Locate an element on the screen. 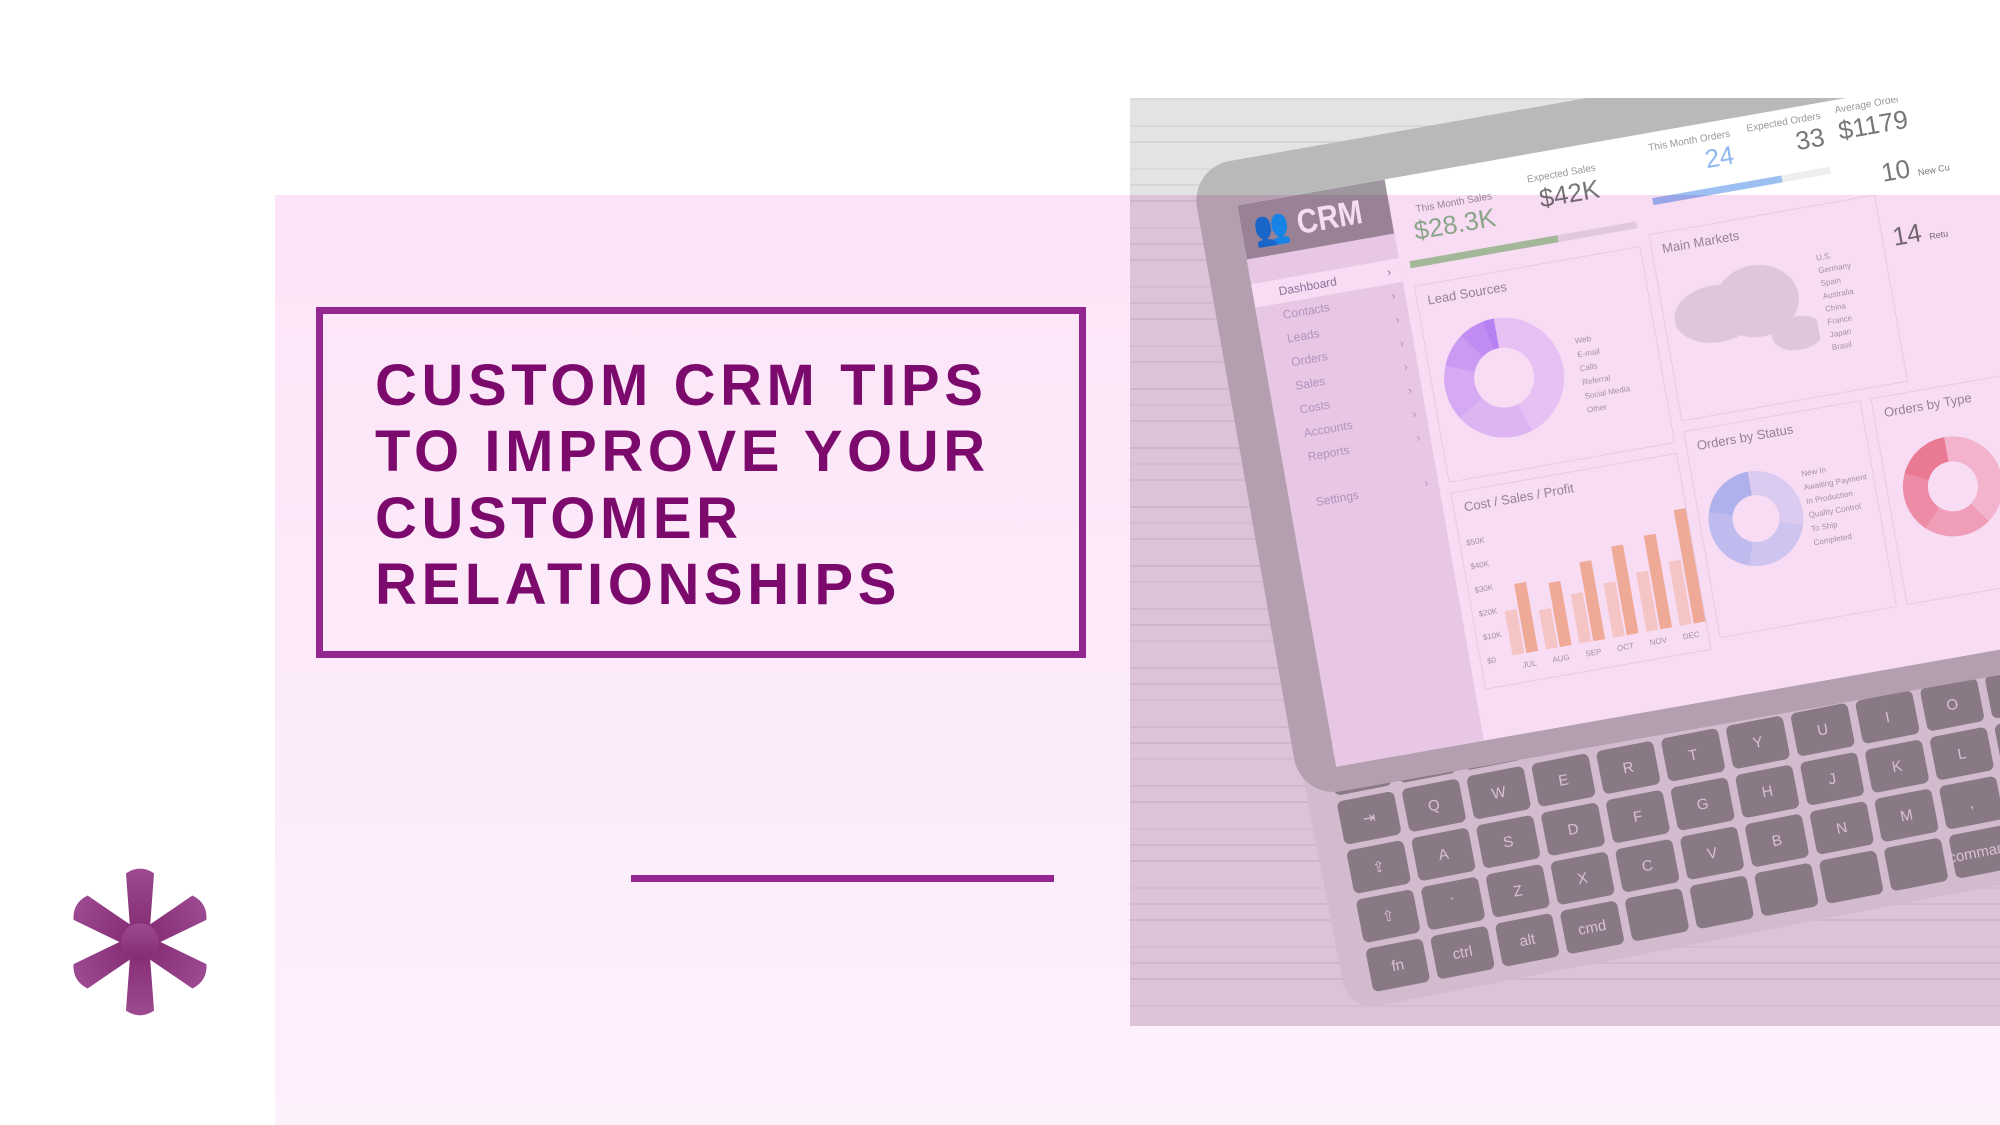 The image size is (2000, 1125). key: V is located at coordinates (1712, 853).